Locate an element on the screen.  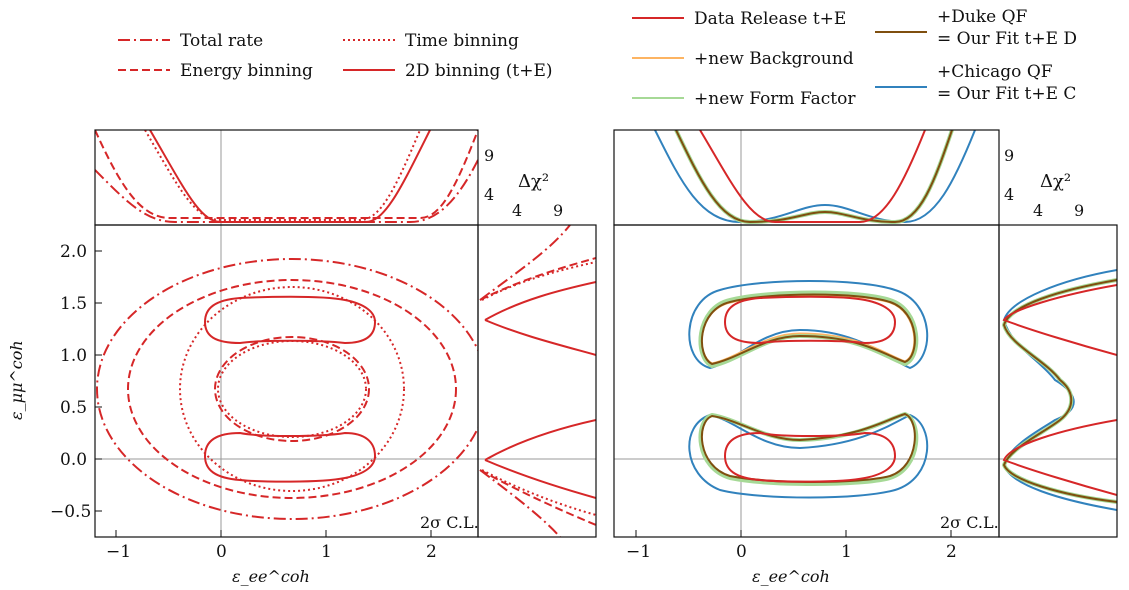
legend-label-data-release: Data Release t+E is located at coordinates (770, 19).